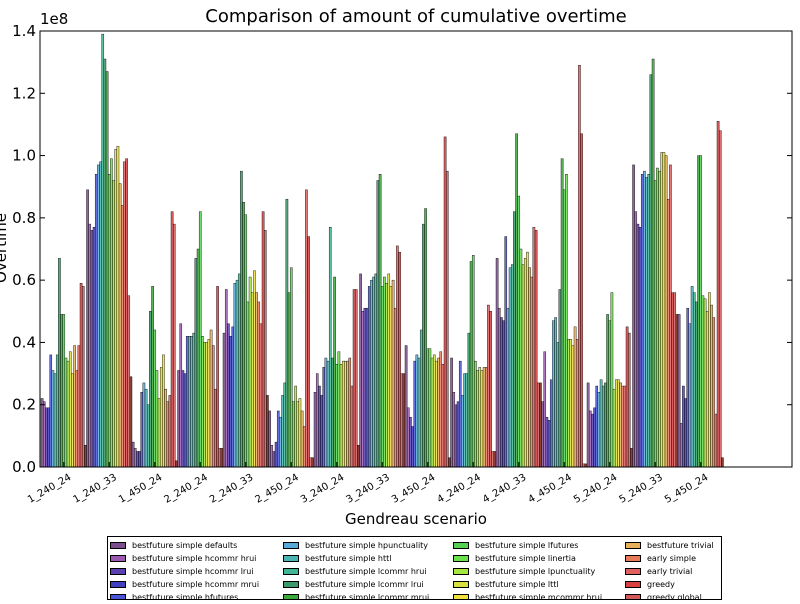 The width and height of the screenshot is (800, 604). What do you see at coordinates (669, 571) in the screenshot?
I see `legend-item: early trivial` at bounding box center [669, 571].